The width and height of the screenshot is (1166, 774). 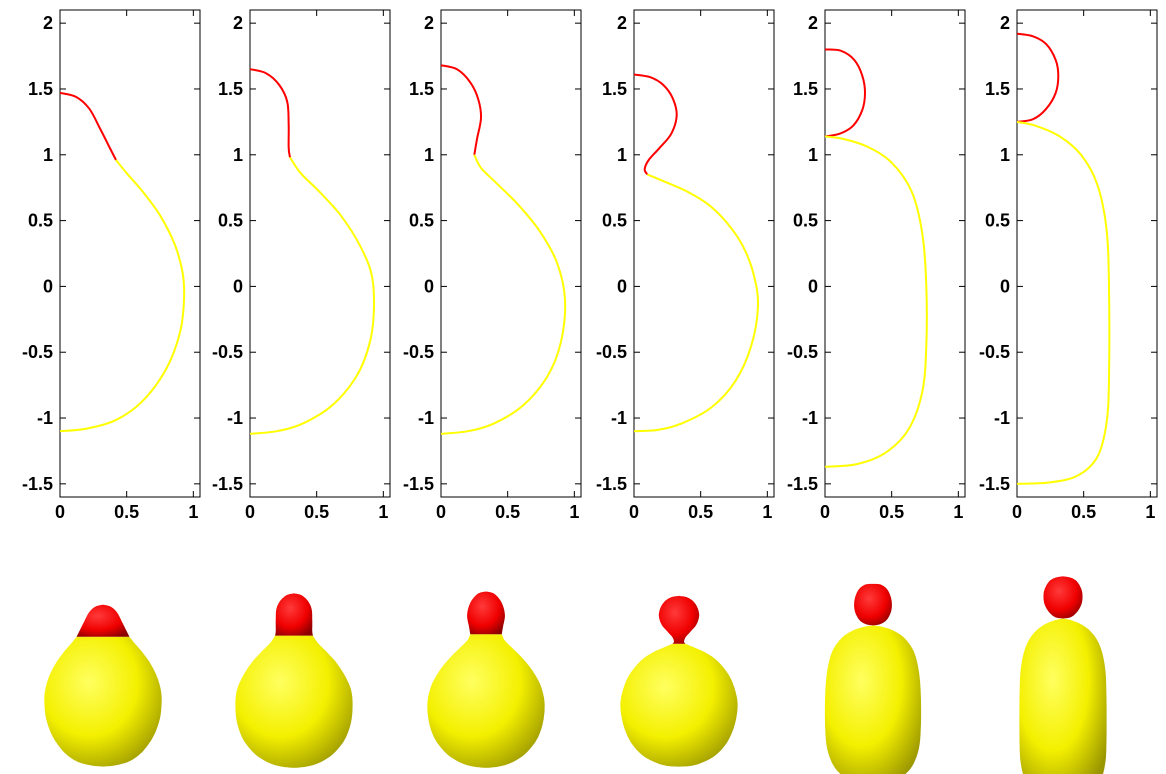 I want to click on profile-plot-6: -1.5 -1 -0.5 0 0.5 1 1.5 2 0 0.5 1, so click(x=1068, y=265).